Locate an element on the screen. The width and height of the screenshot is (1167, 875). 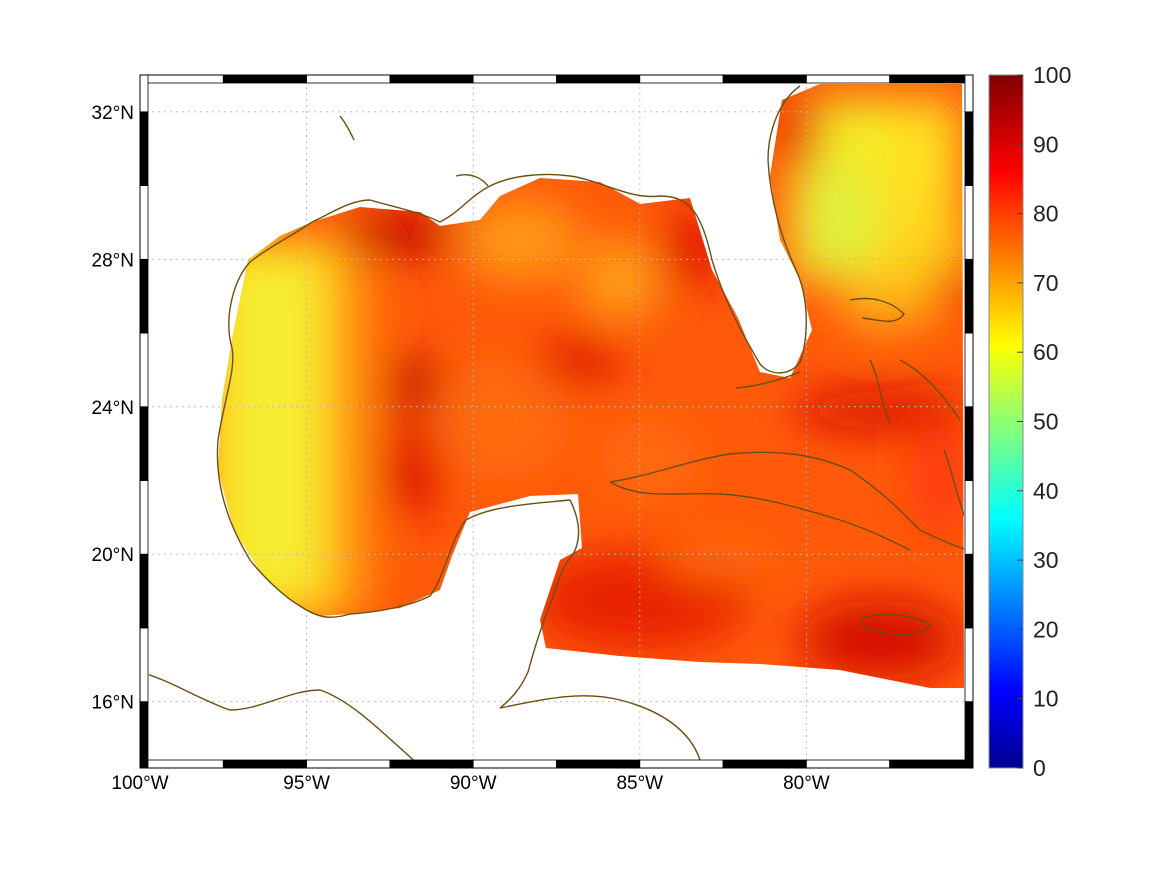
lon-label: 100°W is located at coordinates (139, 783).